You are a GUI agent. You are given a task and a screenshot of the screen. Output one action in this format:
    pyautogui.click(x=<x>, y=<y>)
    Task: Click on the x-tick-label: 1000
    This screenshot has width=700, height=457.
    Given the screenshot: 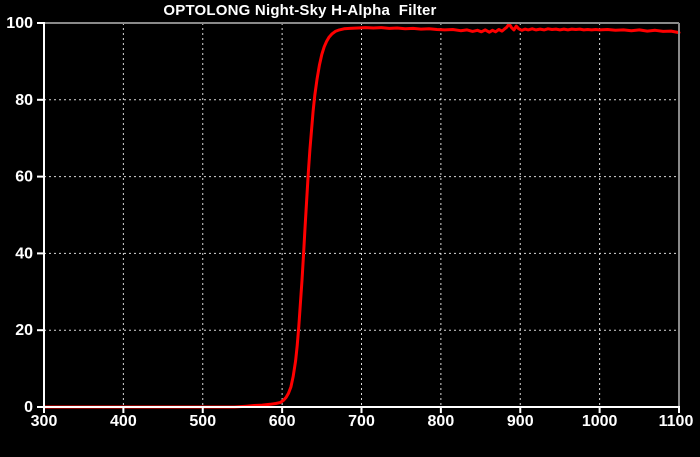 What is the action you would take?
    pyautogui.click(x=600, y=421)
    